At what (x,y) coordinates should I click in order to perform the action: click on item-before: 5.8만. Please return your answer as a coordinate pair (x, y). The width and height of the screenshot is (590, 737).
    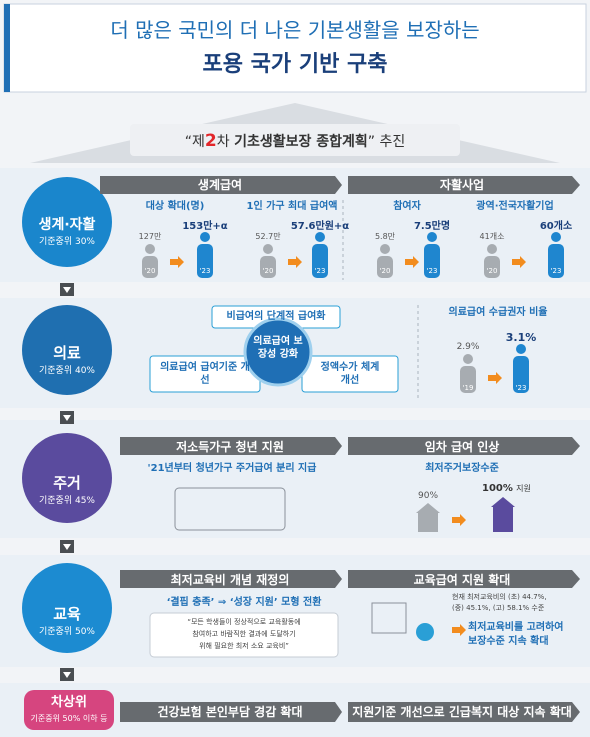
    Looking at the image, I should click on (385, 236).